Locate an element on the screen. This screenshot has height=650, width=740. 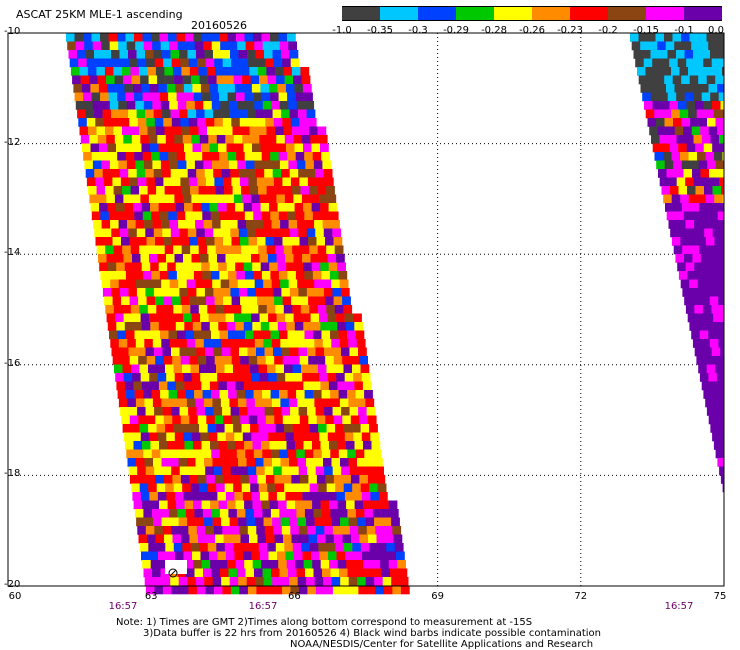
lat-tick-label: -14 is located at coordinates (12, 253).